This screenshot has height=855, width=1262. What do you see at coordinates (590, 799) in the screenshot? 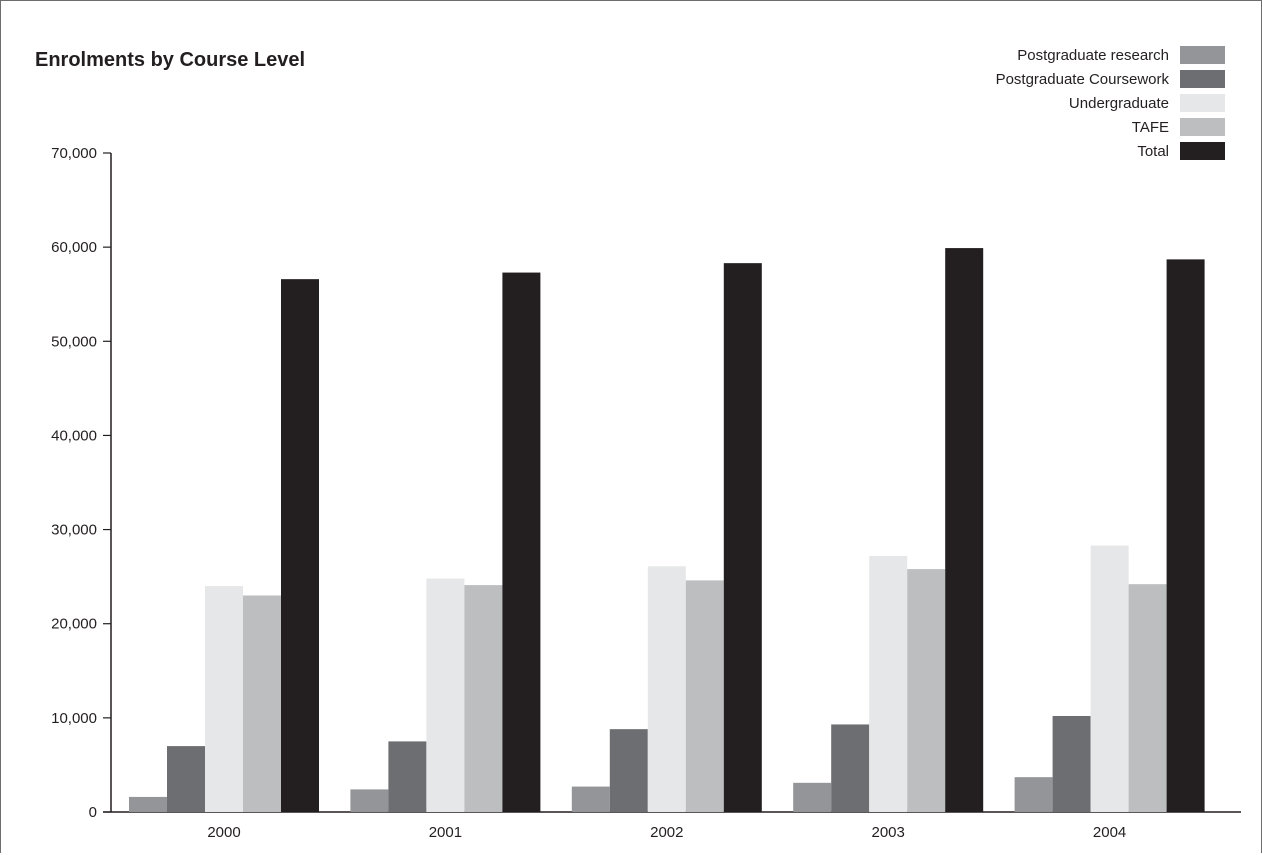
I see `bar-postgraduate-research-2002` at bounding box center [590, 799].